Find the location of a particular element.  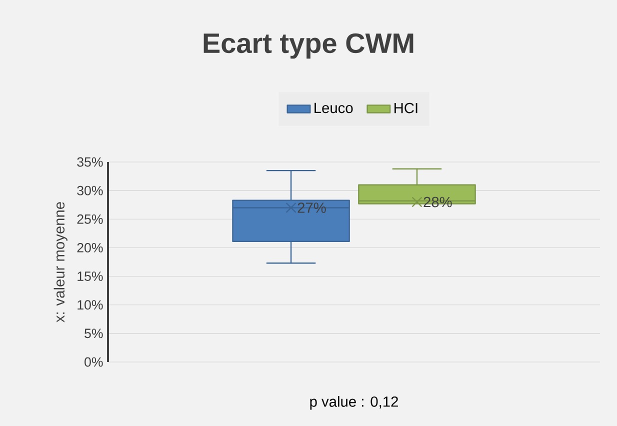

y-tick-label: 35% is located at coordinates (90, 162).